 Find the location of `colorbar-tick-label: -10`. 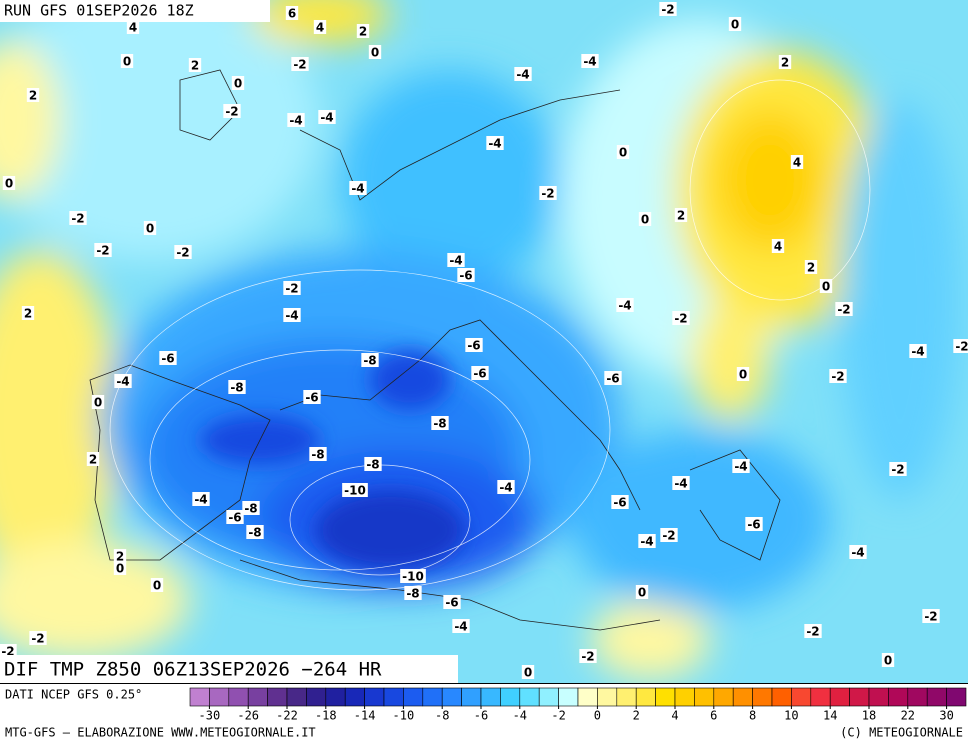

colorbar-tick-label: -10 is located at coordinates (404, 716).